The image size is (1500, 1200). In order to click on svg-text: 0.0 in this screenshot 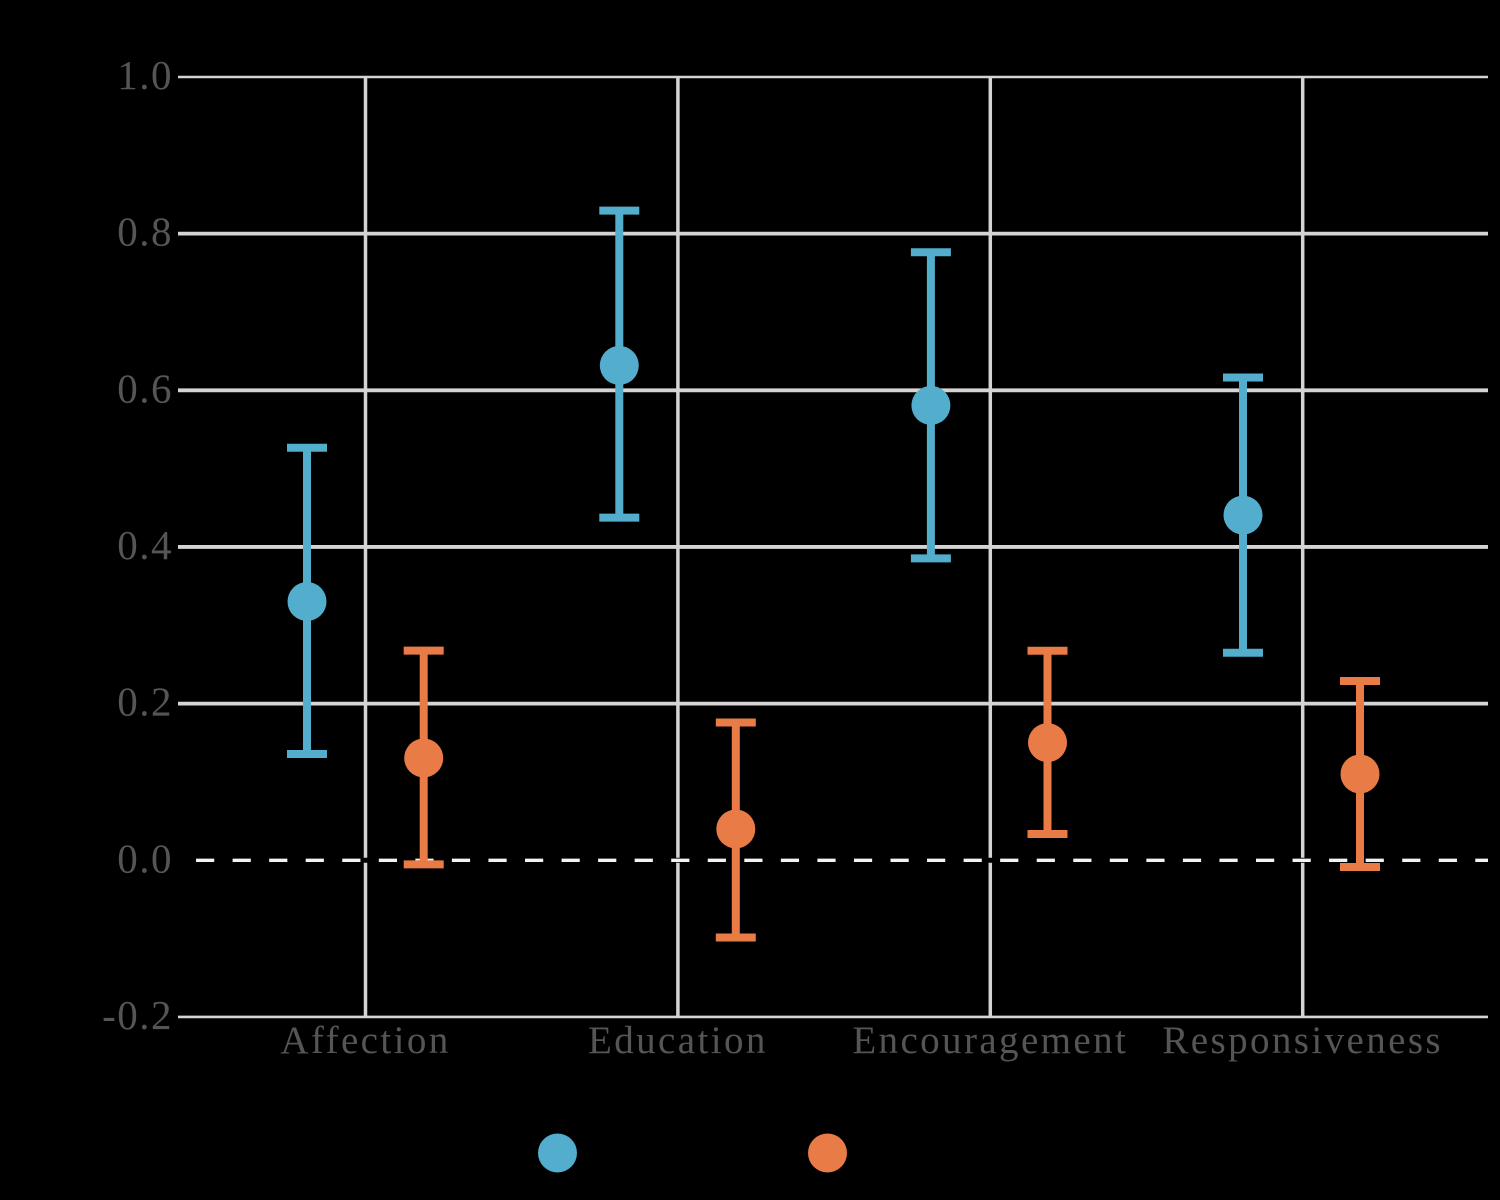, I will do `click(145, 858)`.